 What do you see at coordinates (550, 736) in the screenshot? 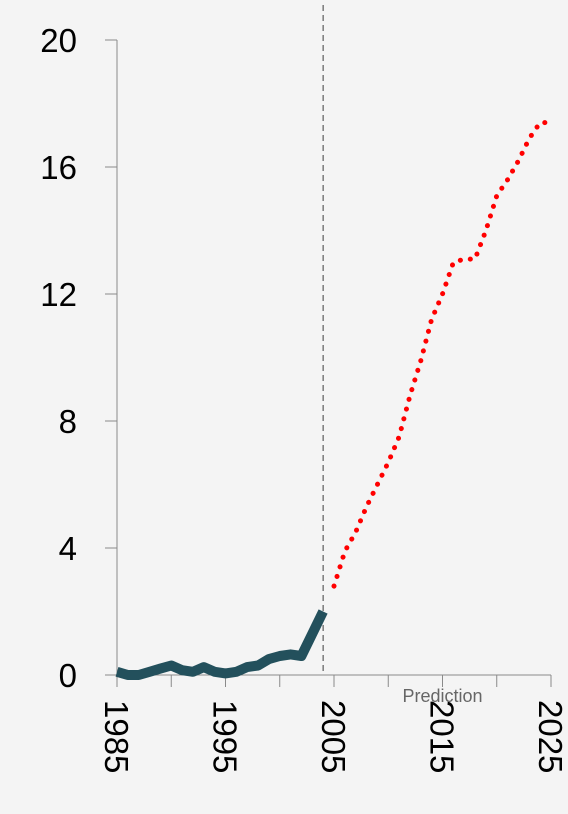
I see `x-tick-label: 2025` at bounding box center [550, 736].